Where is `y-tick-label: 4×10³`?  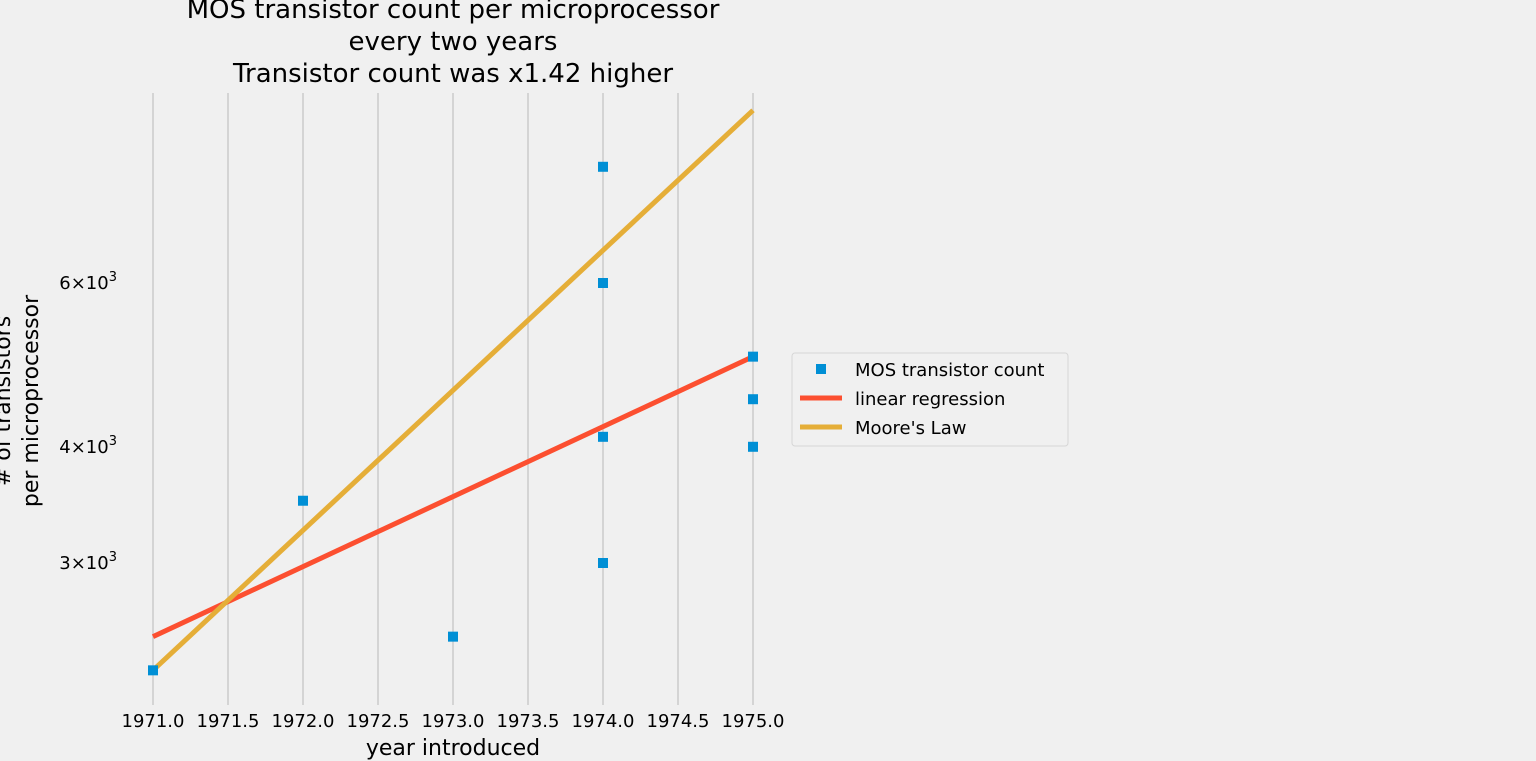 y-tick-label: 4×10³ is located at coordinates (88, 446).